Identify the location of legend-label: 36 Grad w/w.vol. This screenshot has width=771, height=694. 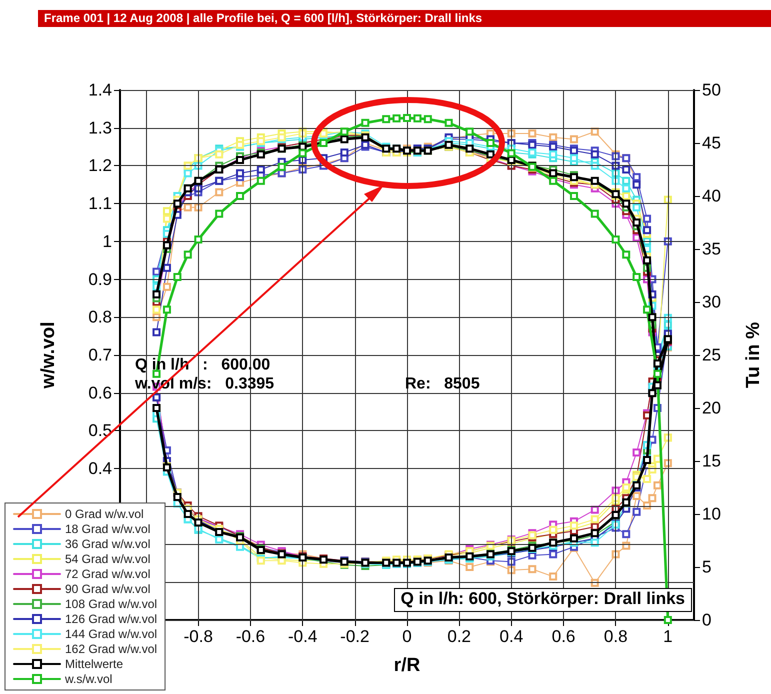
(107, 544).